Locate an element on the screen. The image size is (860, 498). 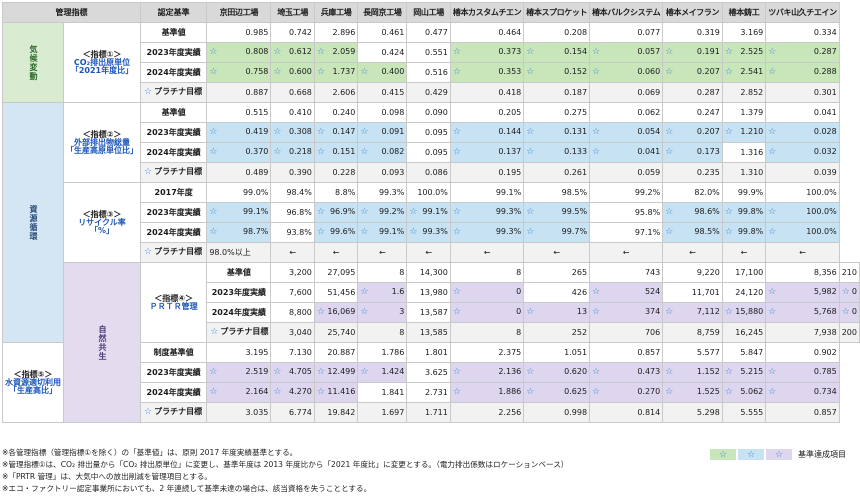
value-cell: ☆ 99.8% is located at coordinates (744, 212).